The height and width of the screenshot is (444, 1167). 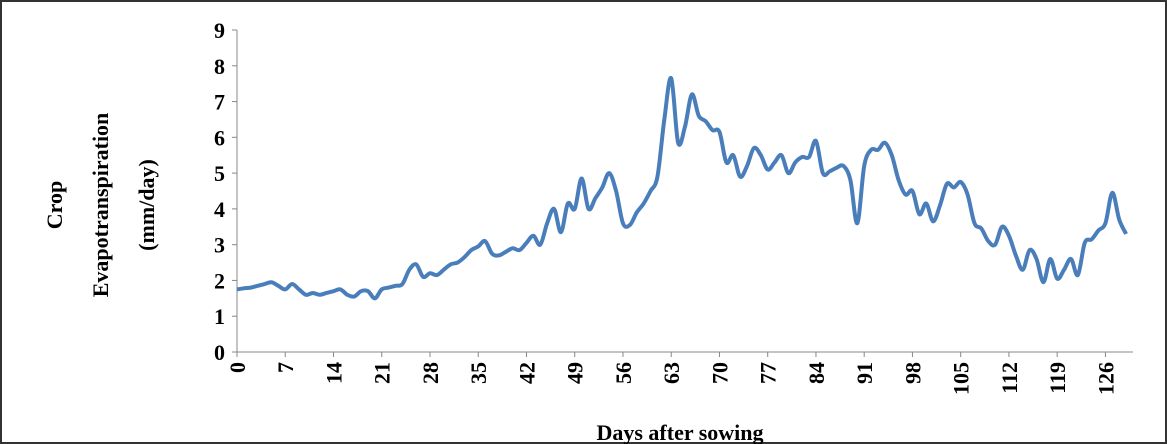 I want to click on y-tick-label: 4, so click(x=219, y=209).